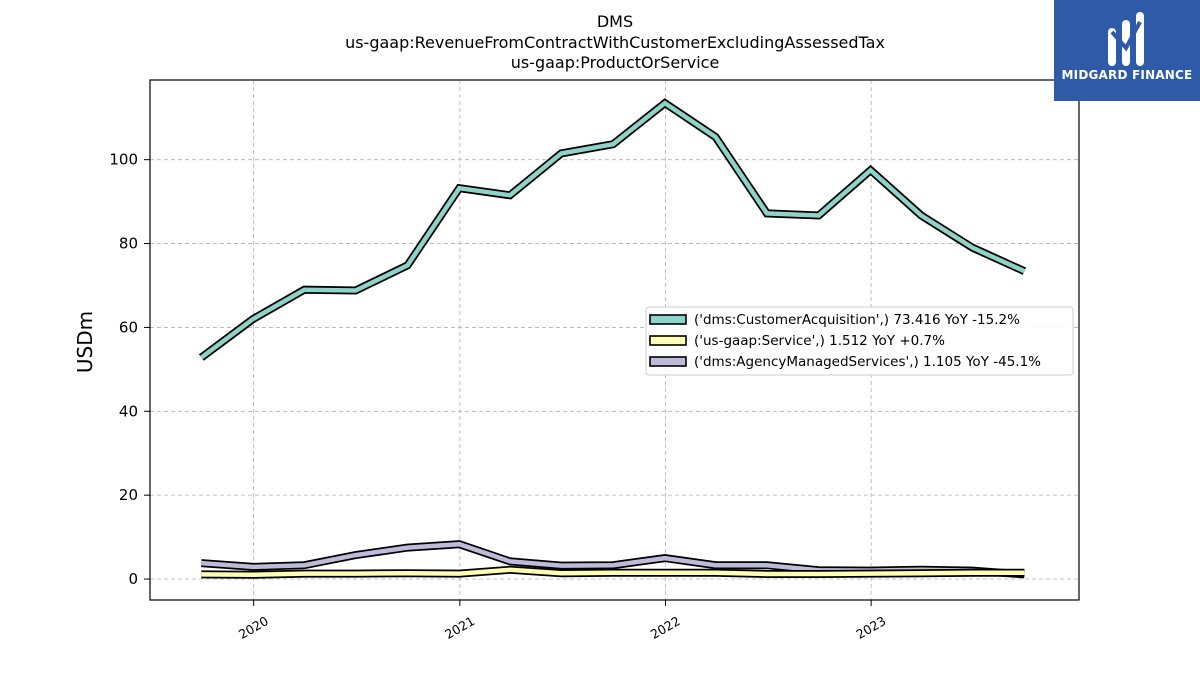 This screenshot has height=675, width=1200. What do you see at coordinates (870, 627) in the screenshot?
I see `x-tick-label: 2023` at bounding box center [870, 627].